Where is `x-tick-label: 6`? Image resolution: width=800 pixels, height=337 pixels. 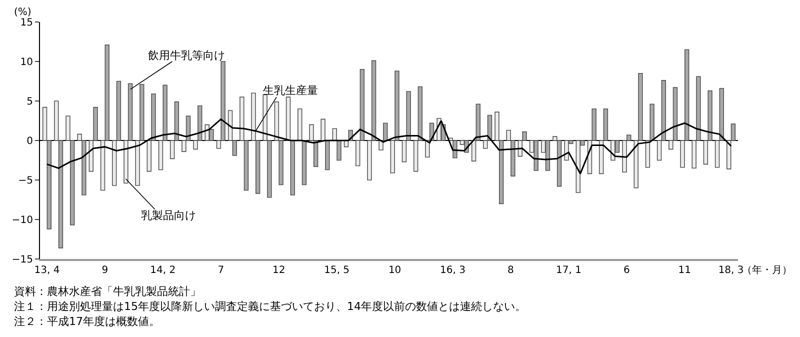 x-tick-label: 6 is located at coordinates (627, 270).